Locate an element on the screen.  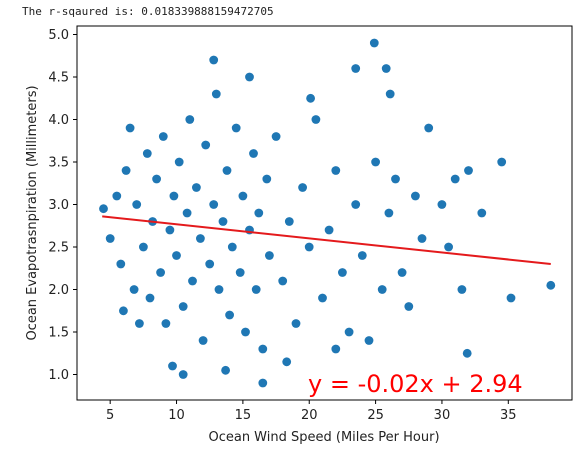
y-tick-label: 5.0 is located at coordinates (58, 35).